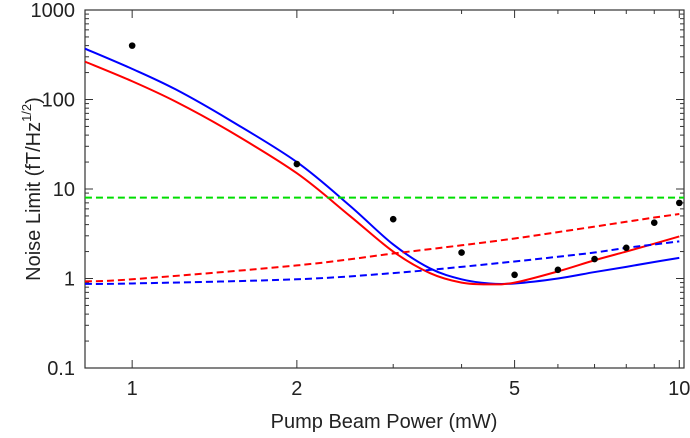 The height and width of the screenshot is (438, 690). What do you see at coordinates (58, 101) in the screenshot?
I see `y-tick-label: 100` at bounding box center [58, 101].